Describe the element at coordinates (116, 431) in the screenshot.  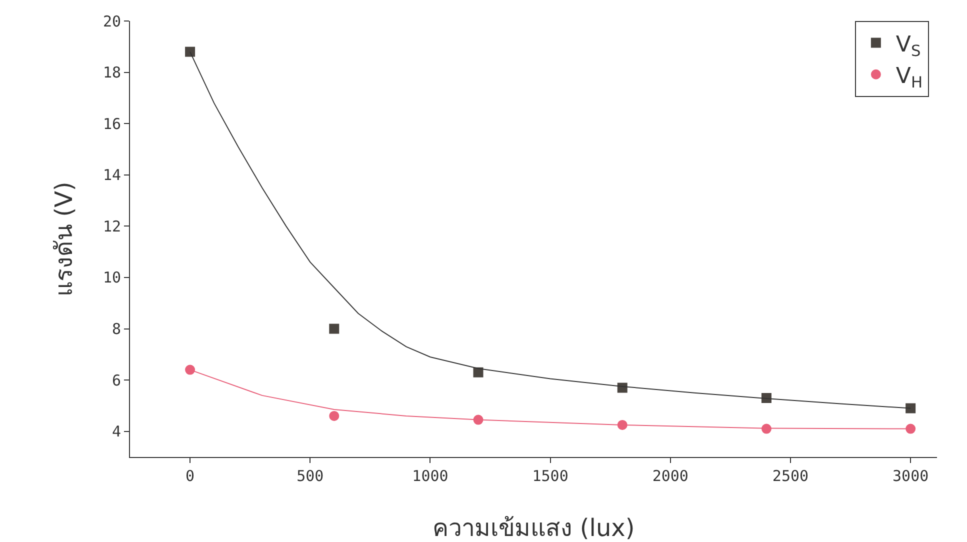
I see `y-tick-label: 4` at that location.